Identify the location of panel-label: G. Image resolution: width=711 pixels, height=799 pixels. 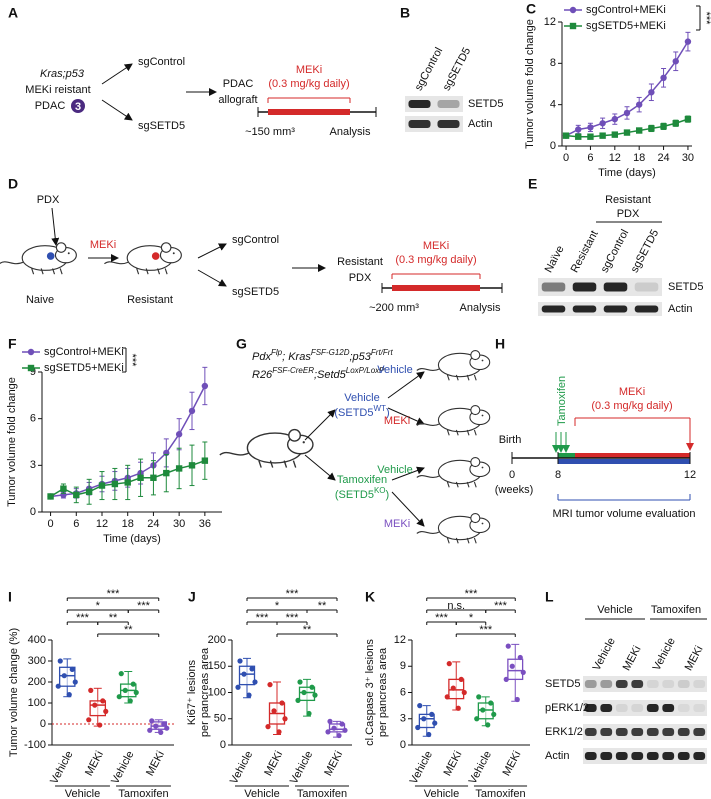
(241, 344).